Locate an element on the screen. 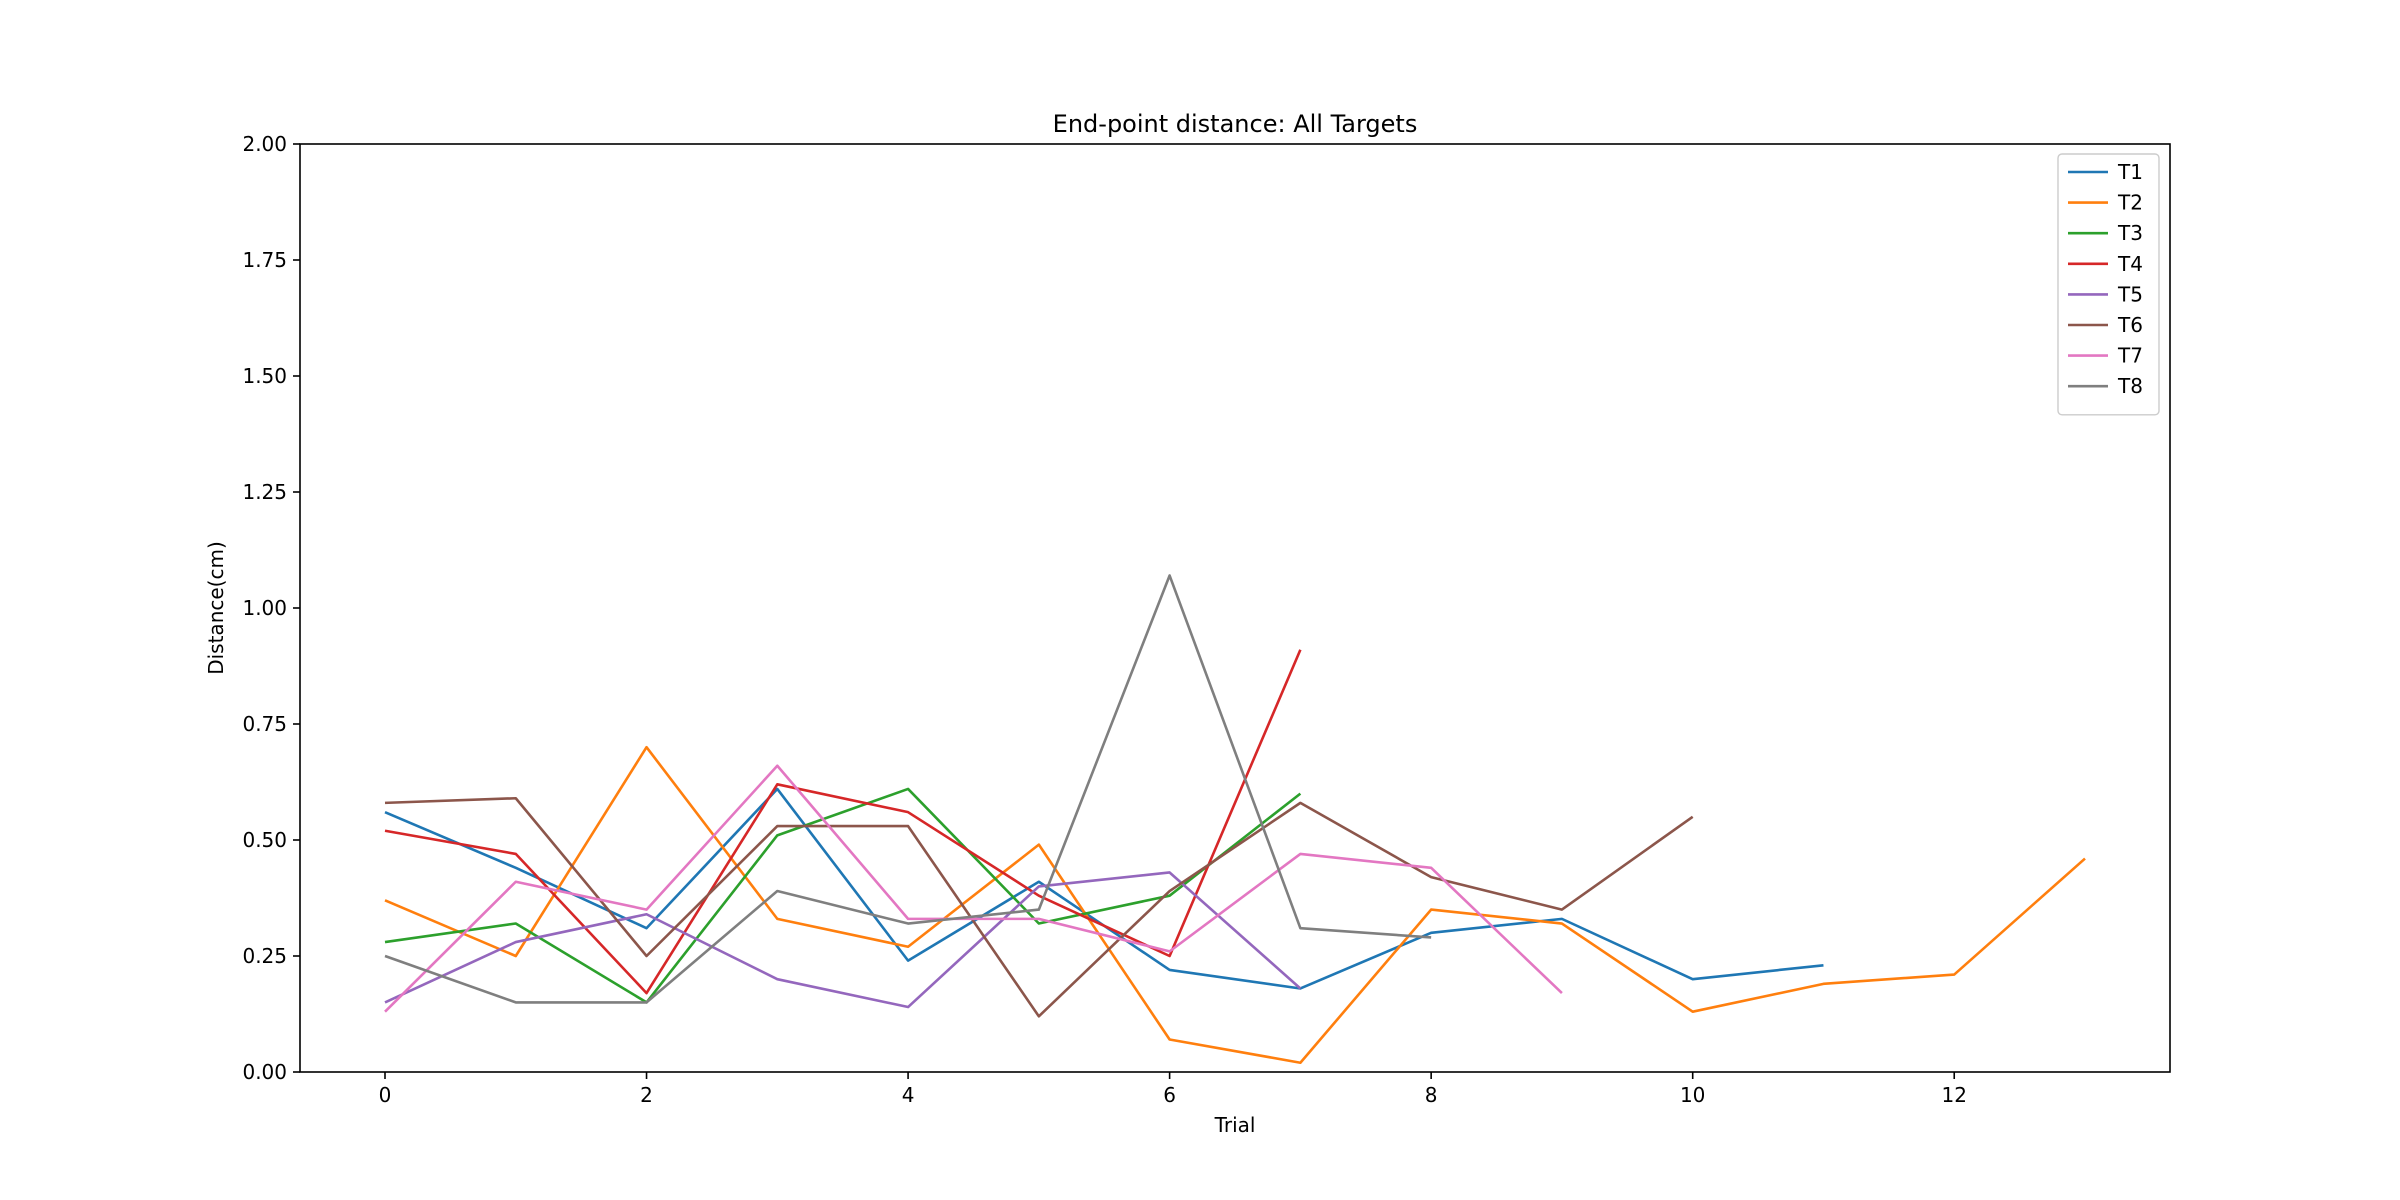  series-line-t5 is located at coordinates (843, 940).